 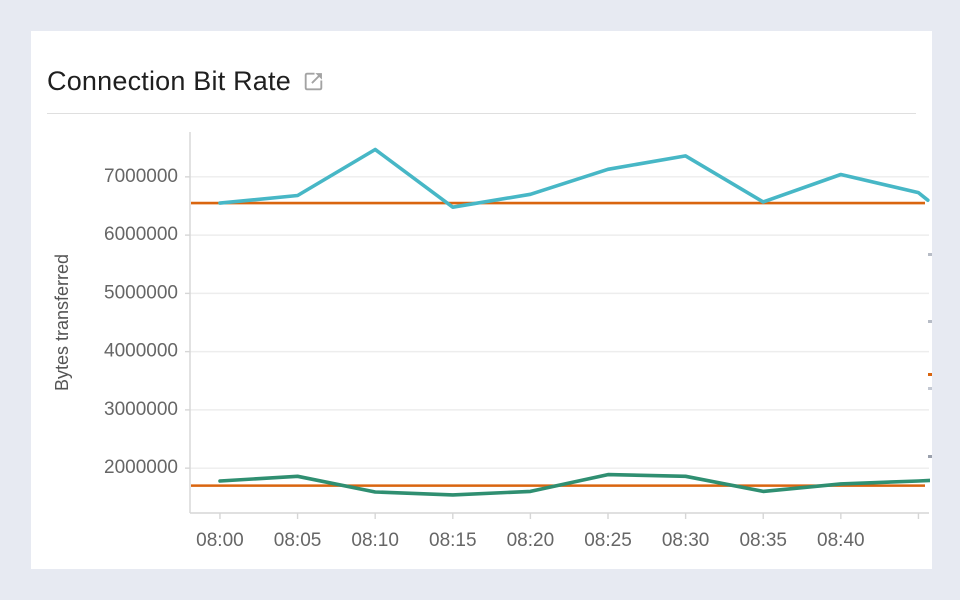 I want to click on chart-header: Connection Bit Rate, so click(x=186, y=81).